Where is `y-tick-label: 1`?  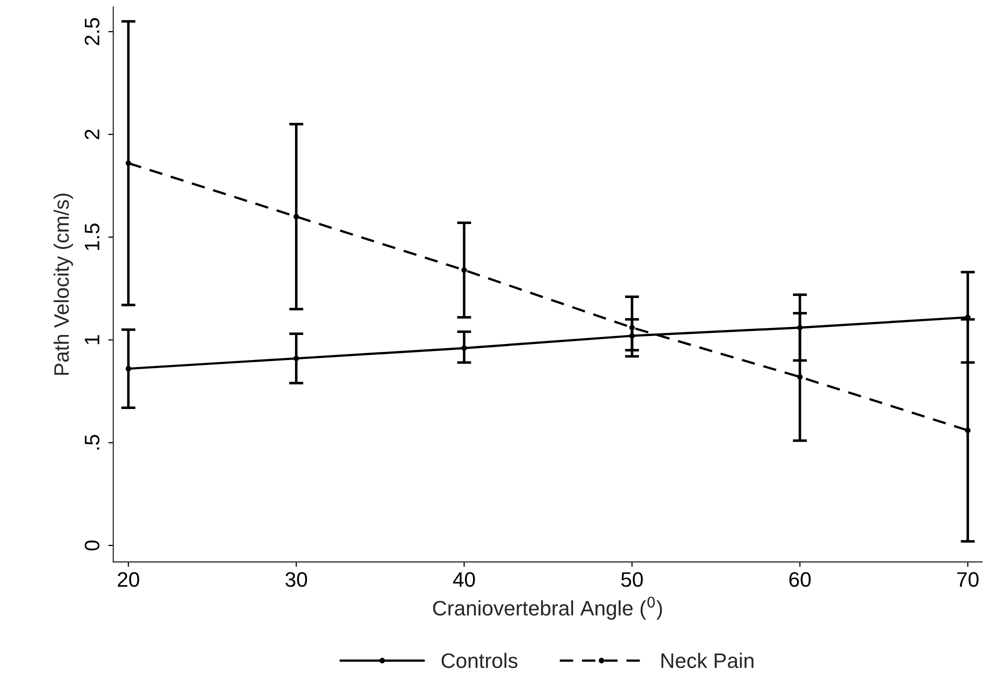 y-tick-label: 1 is located at coordinates (92, 339).